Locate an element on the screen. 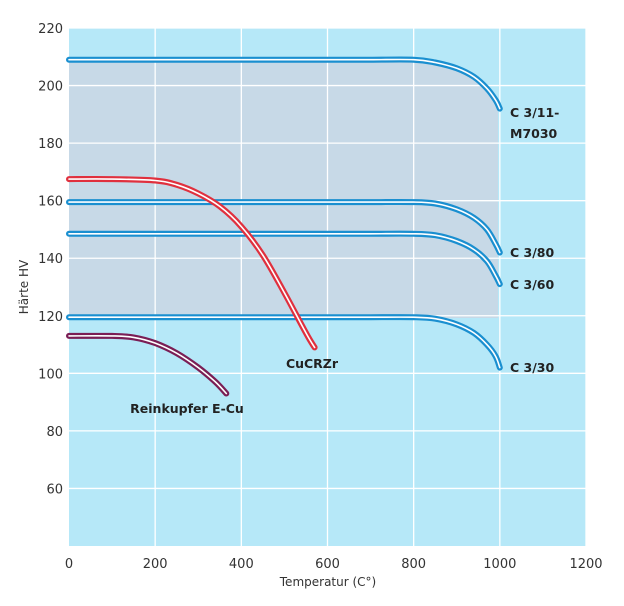  y-tick-label: 200 is located at coordinates (50, 87).